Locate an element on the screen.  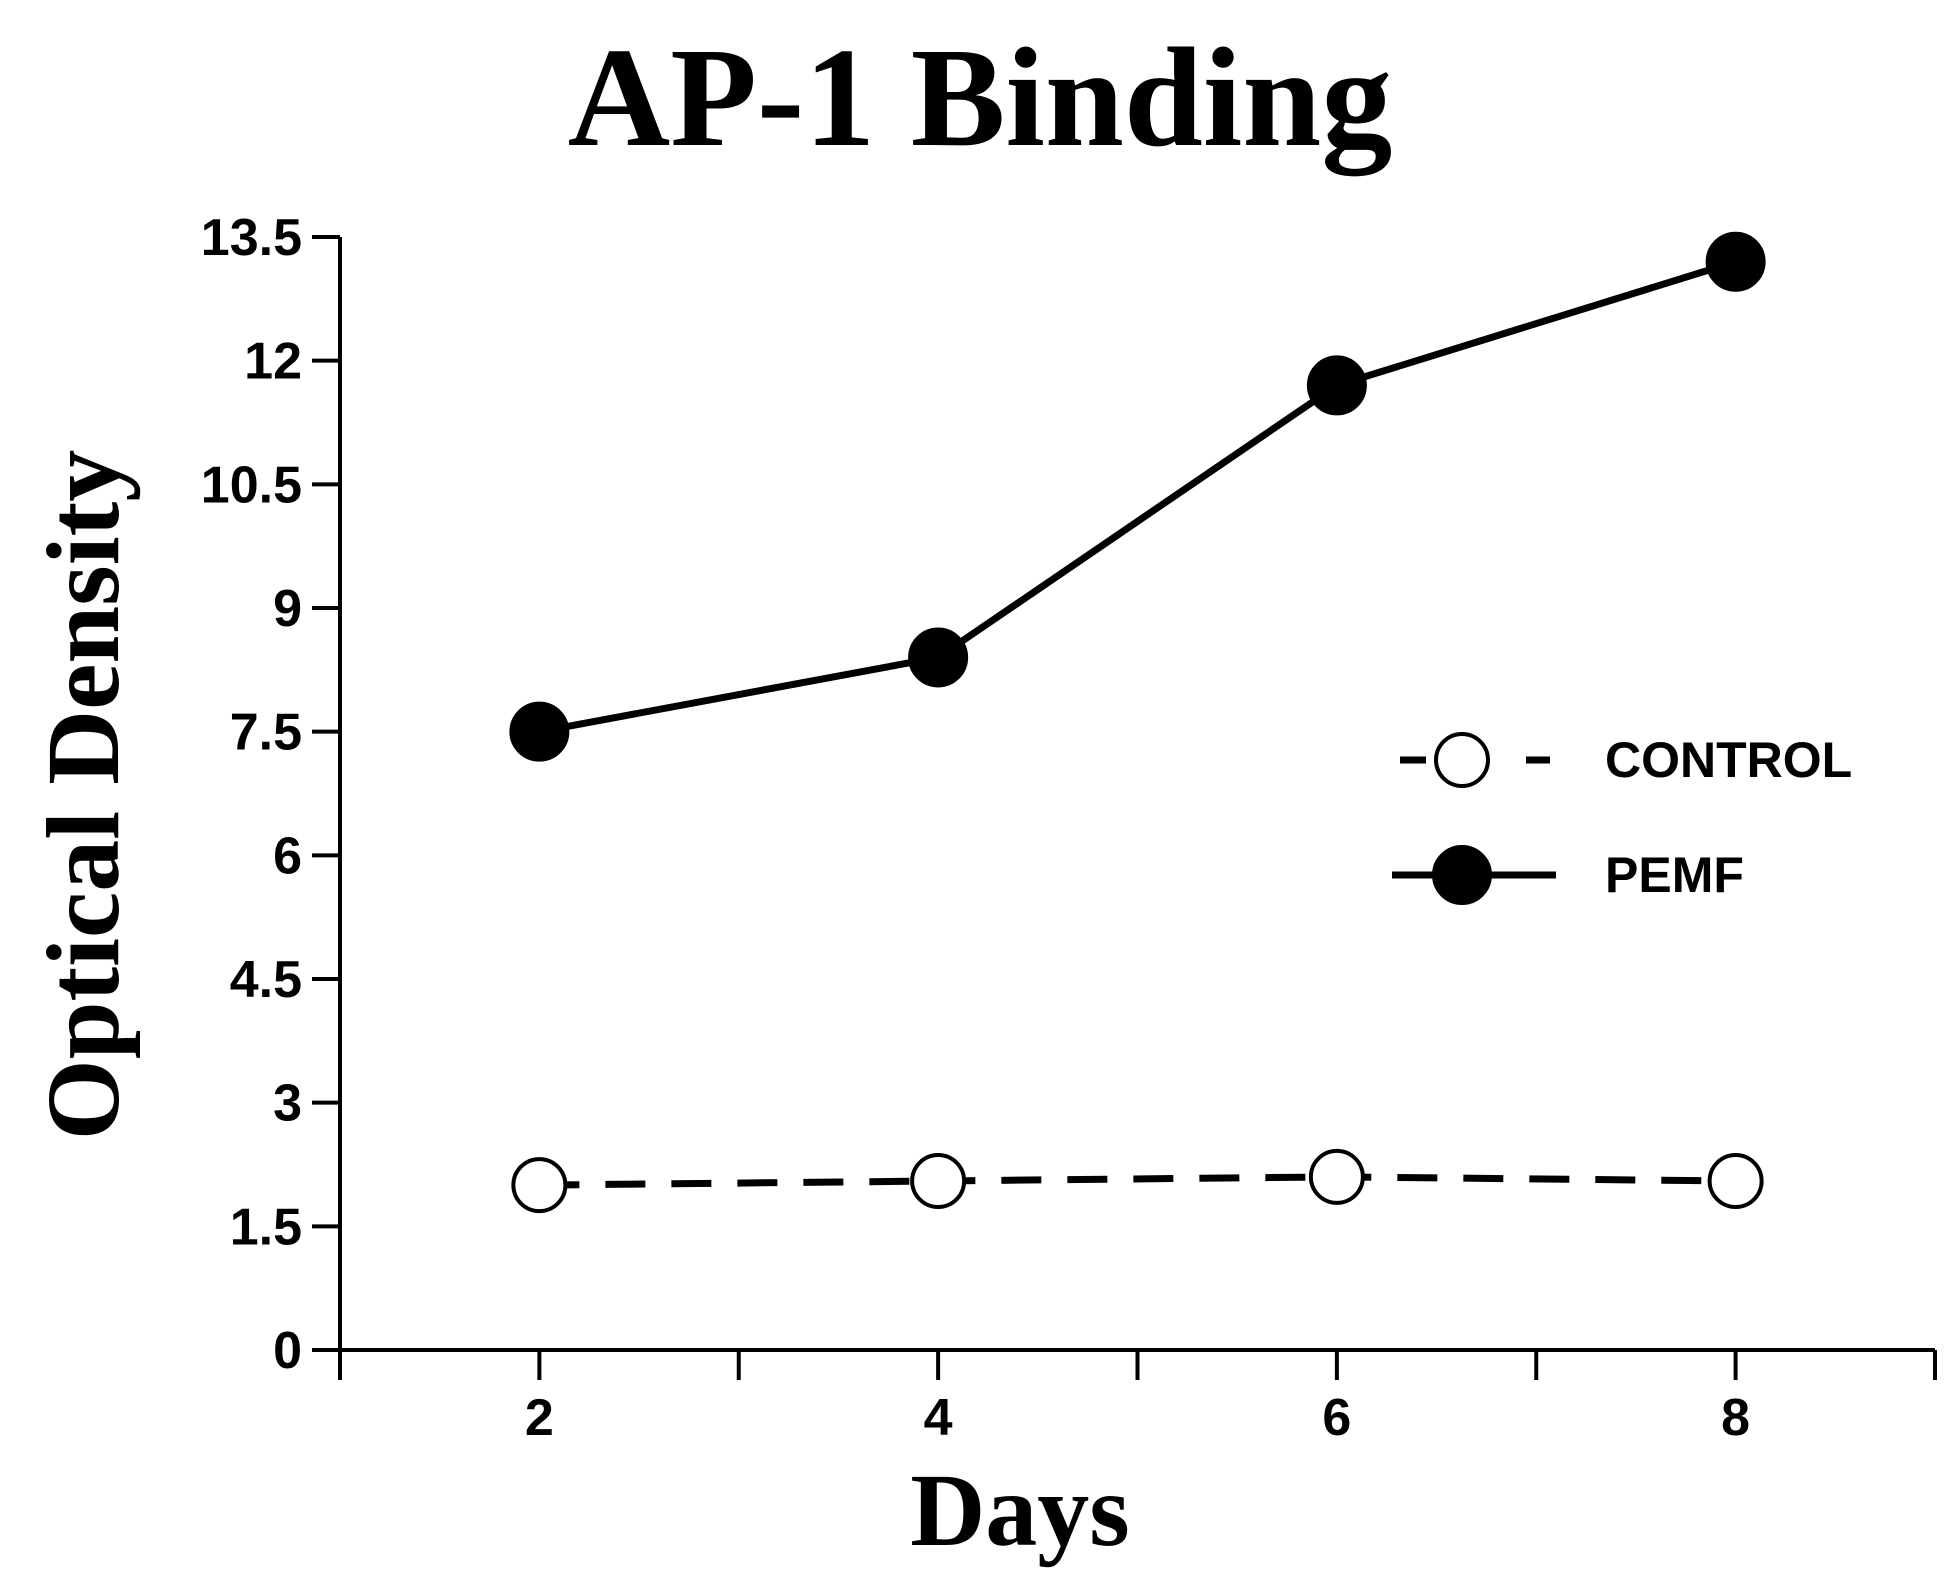
chart-title: AP-1 Binding is located at coordinates (980, 97).